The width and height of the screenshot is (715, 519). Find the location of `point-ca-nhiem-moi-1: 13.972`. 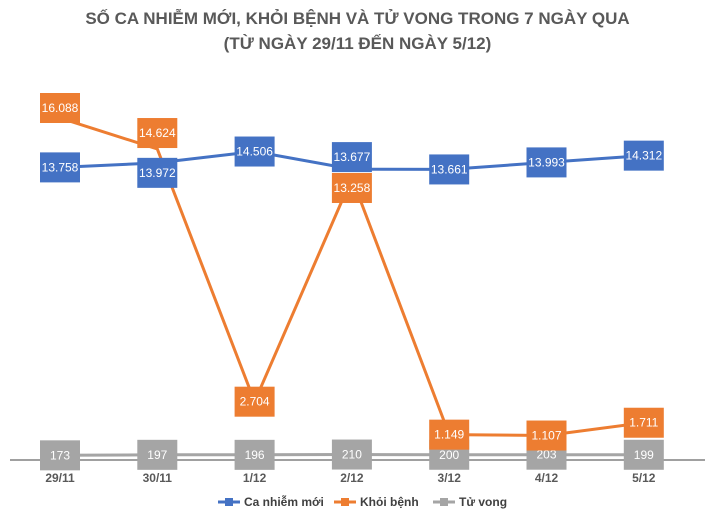

point-ca-nhiem-moi-1: 13.972 is located at coordinates (157, 172).